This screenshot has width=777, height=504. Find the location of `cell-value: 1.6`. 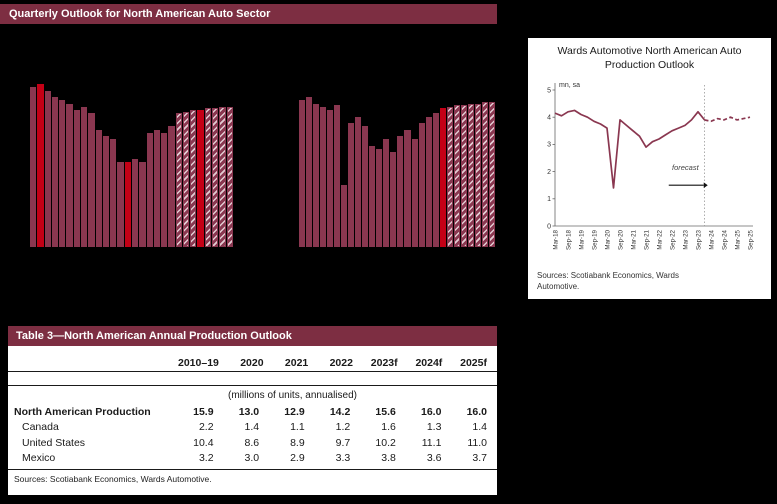

cell-value: 1.6 is located at coordinates (388, 427).